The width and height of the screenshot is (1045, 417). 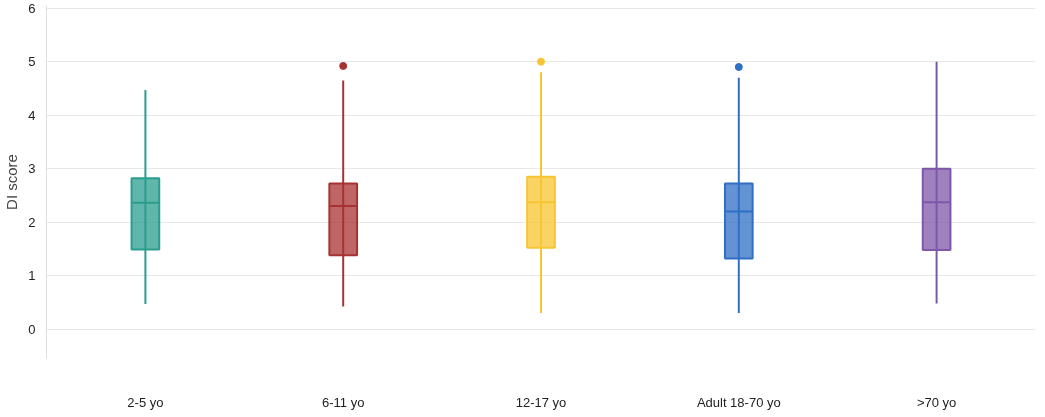 I want to click on y-tick-label: 6, so click(x=32, y=8).